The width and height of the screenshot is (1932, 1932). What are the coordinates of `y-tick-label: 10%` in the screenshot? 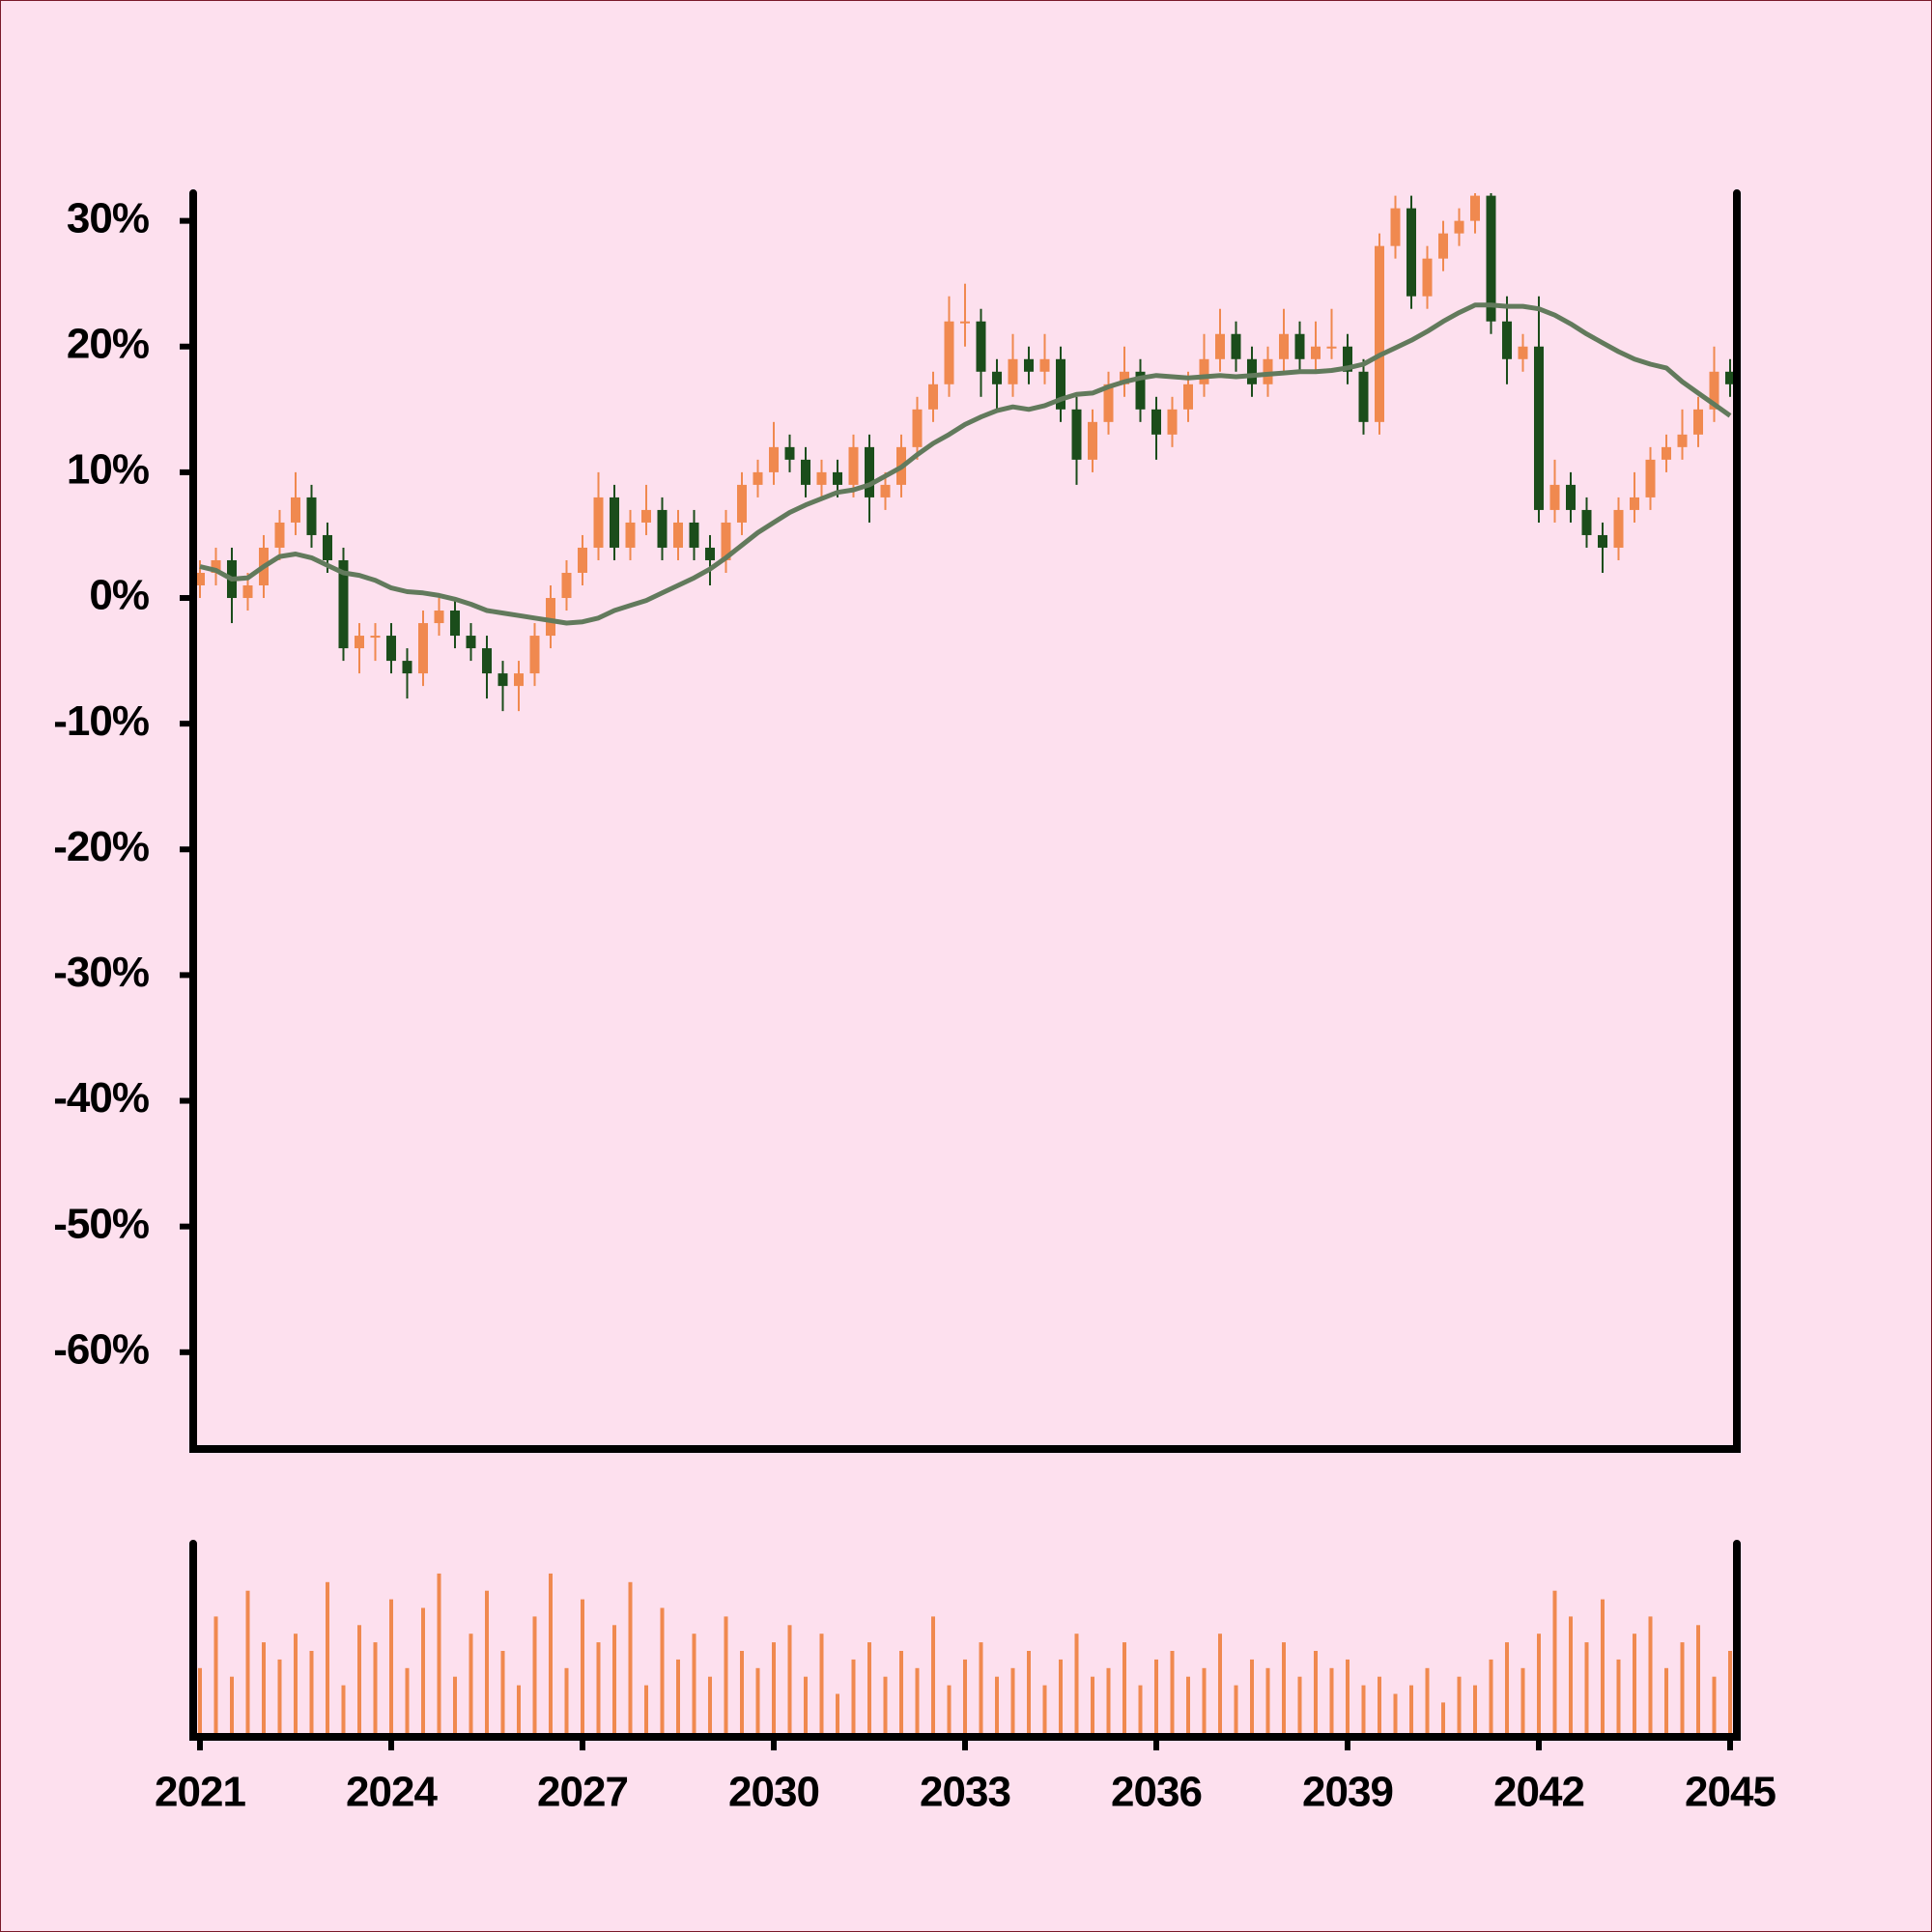 It's located at (108, 470).